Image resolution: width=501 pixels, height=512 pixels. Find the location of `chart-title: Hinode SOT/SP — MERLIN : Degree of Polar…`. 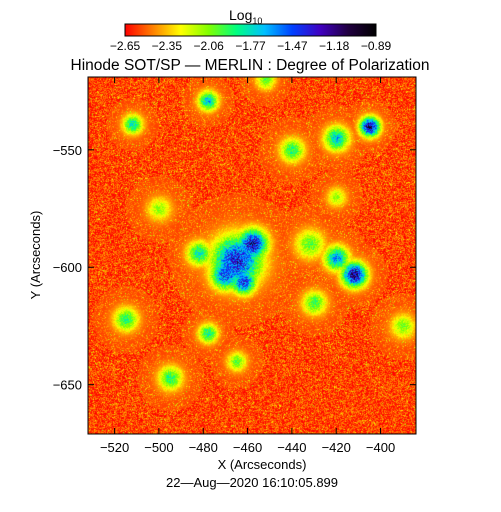

chart-title: Hinode SOT/SP — MERLIN : Degree of Polar… is located at coordinates (250, 65).